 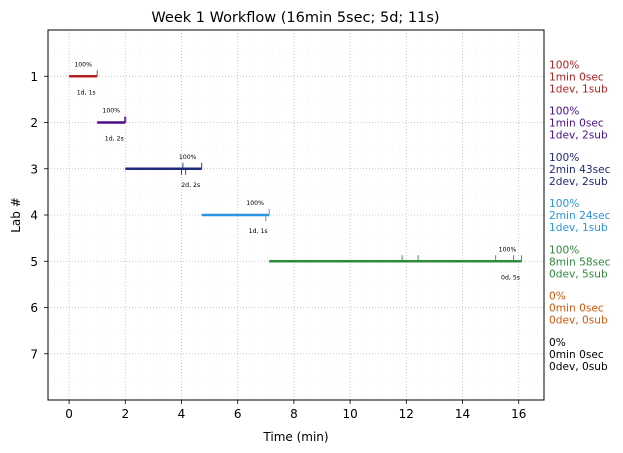 I want to click on lab-summary-line: 0dev, 5sub, so click(x=578, y=274).